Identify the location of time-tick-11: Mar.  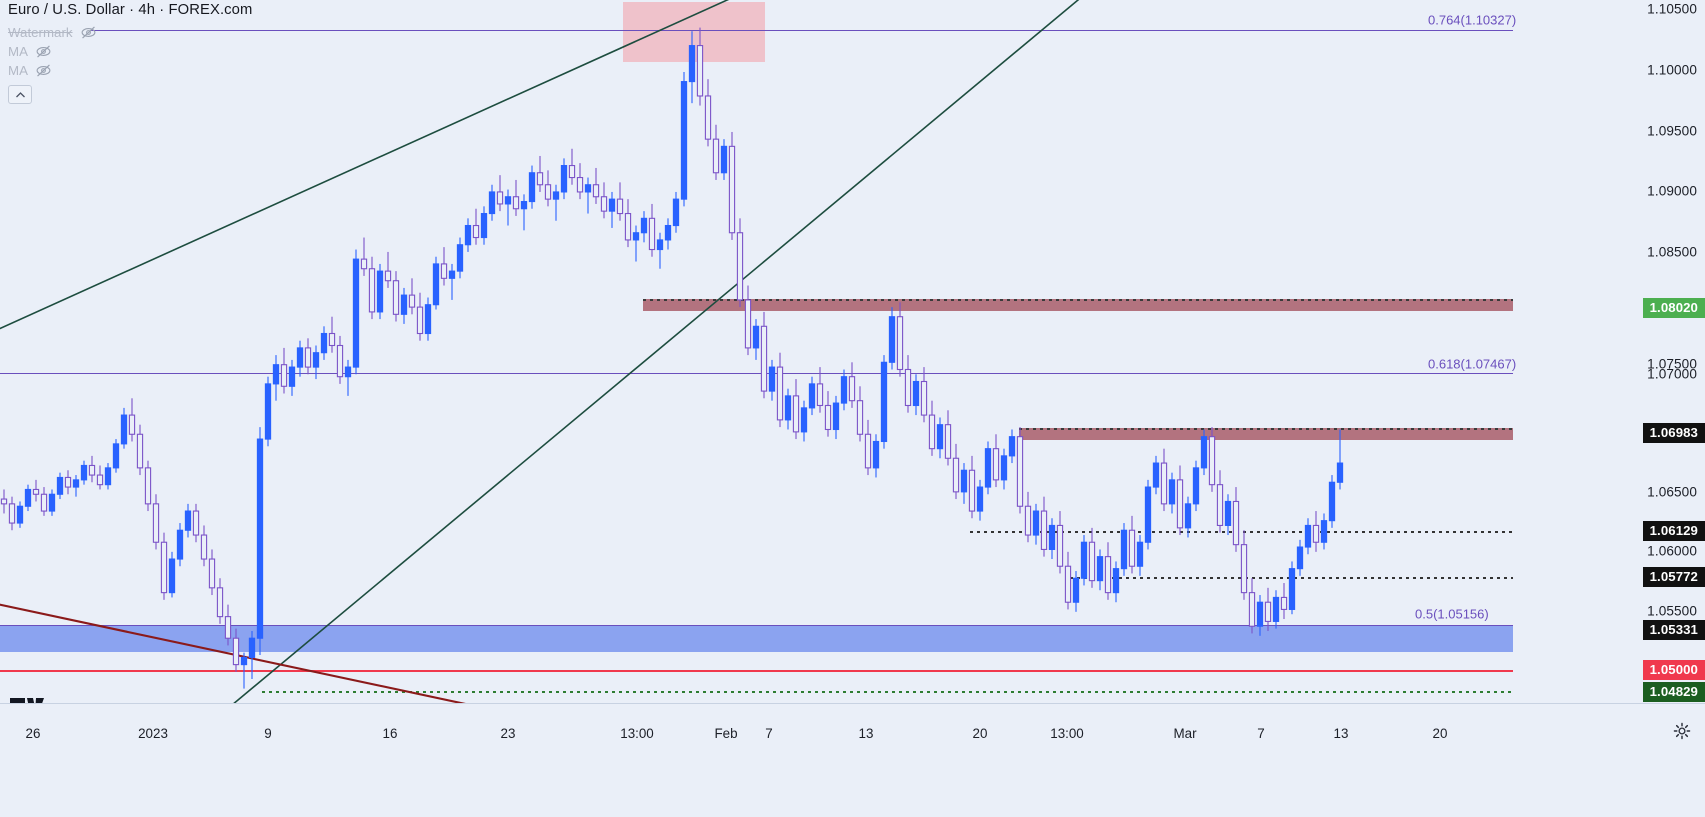
(1185, 733).